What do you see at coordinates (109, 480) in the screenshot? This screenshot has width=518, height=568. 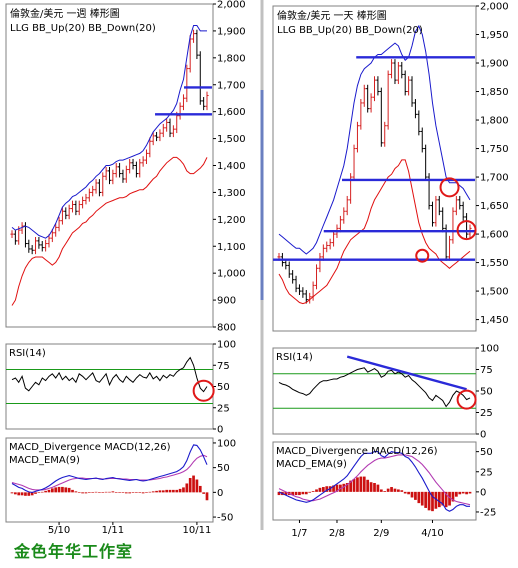 I see `weekly-macd-panel` at bounding box center [109, 480].